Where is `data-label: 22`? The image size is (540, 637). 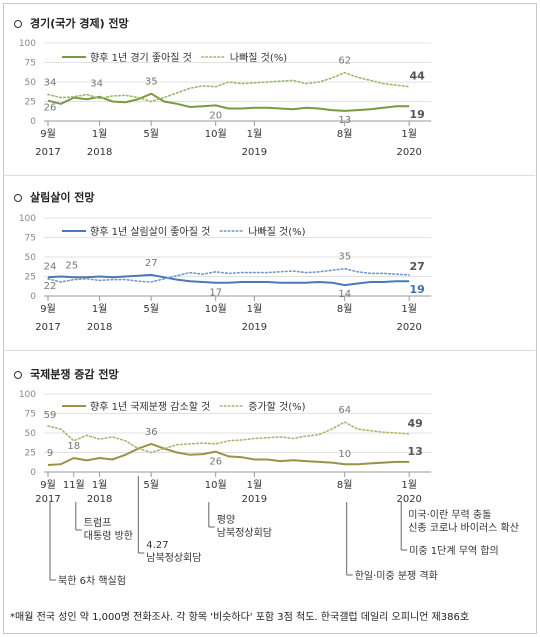
data-label: 22 is located at coordinates (50, 286).